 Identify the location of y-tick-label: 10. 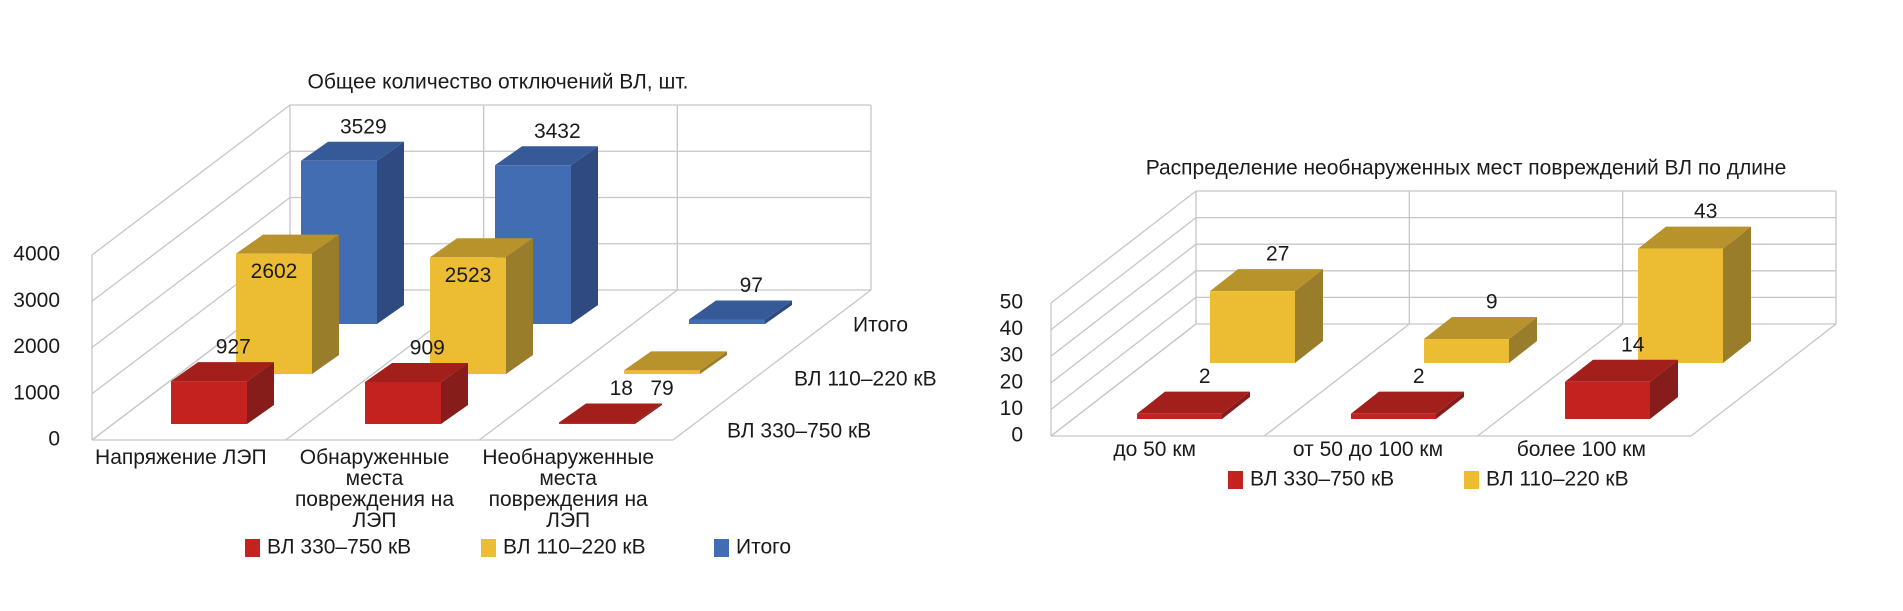
(1011, 408).